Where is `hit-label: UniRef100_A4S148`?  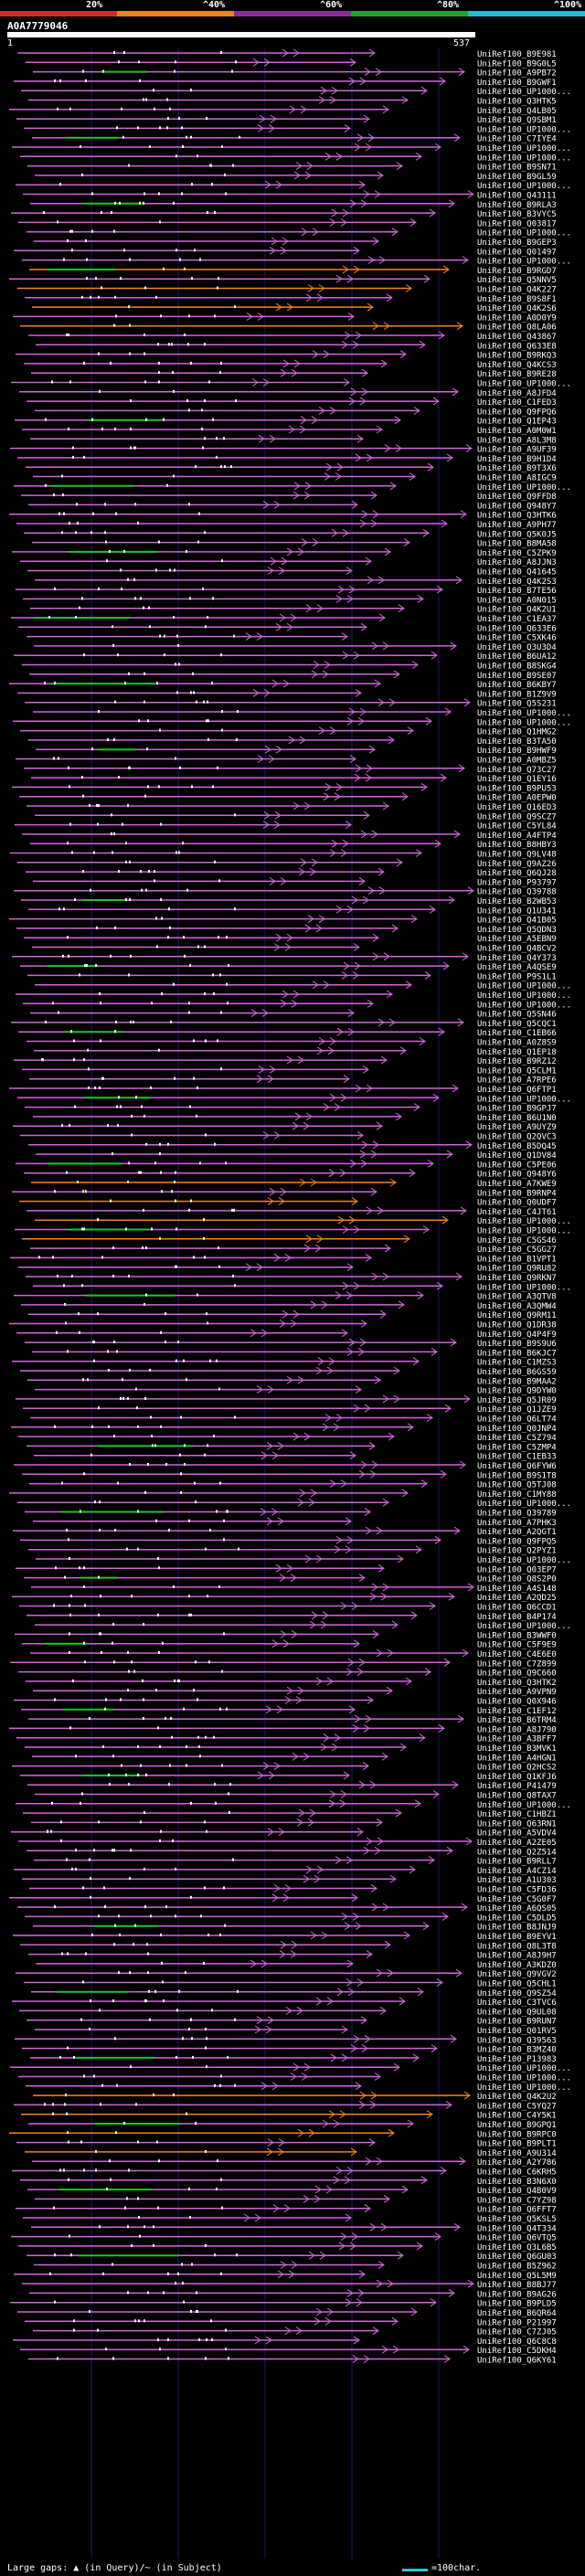 hit-label: UniRef100_A4S148 is located at coordinates (517, 1589).